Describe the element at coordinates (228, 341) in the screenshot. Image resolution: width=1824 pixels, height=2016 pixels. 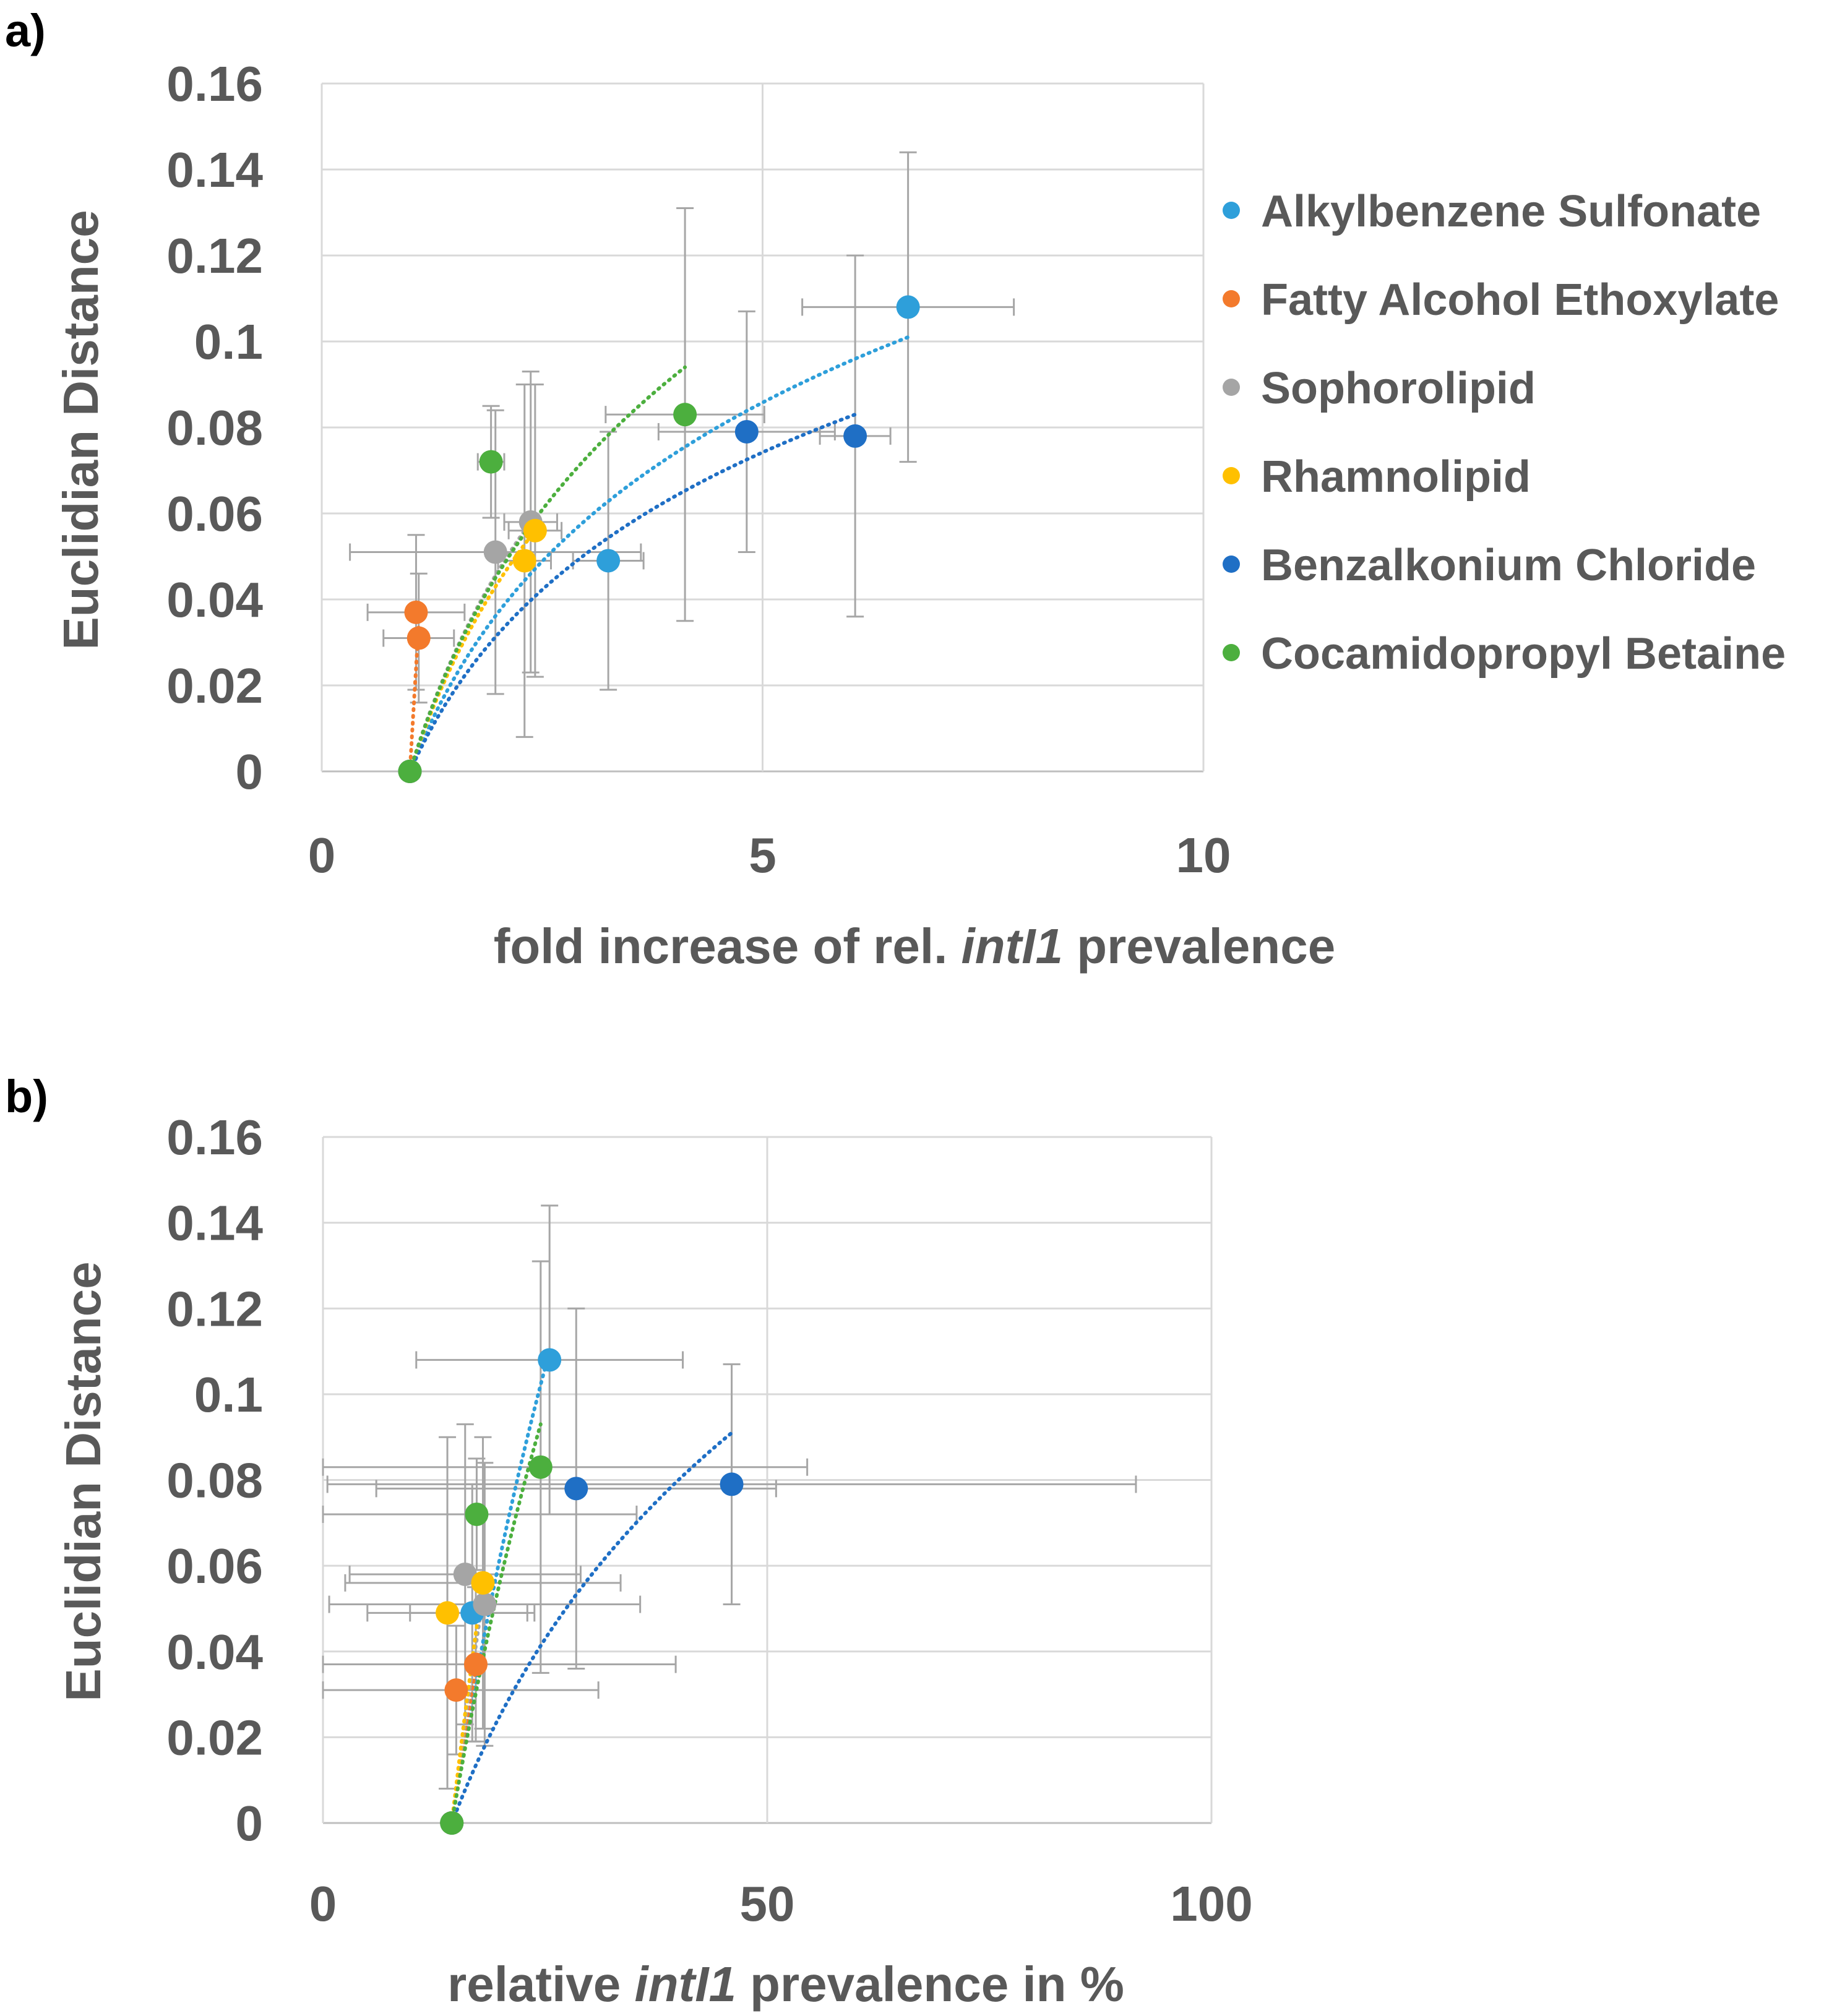
I see `panel-a-y-tick-label: 0.1` at that location.